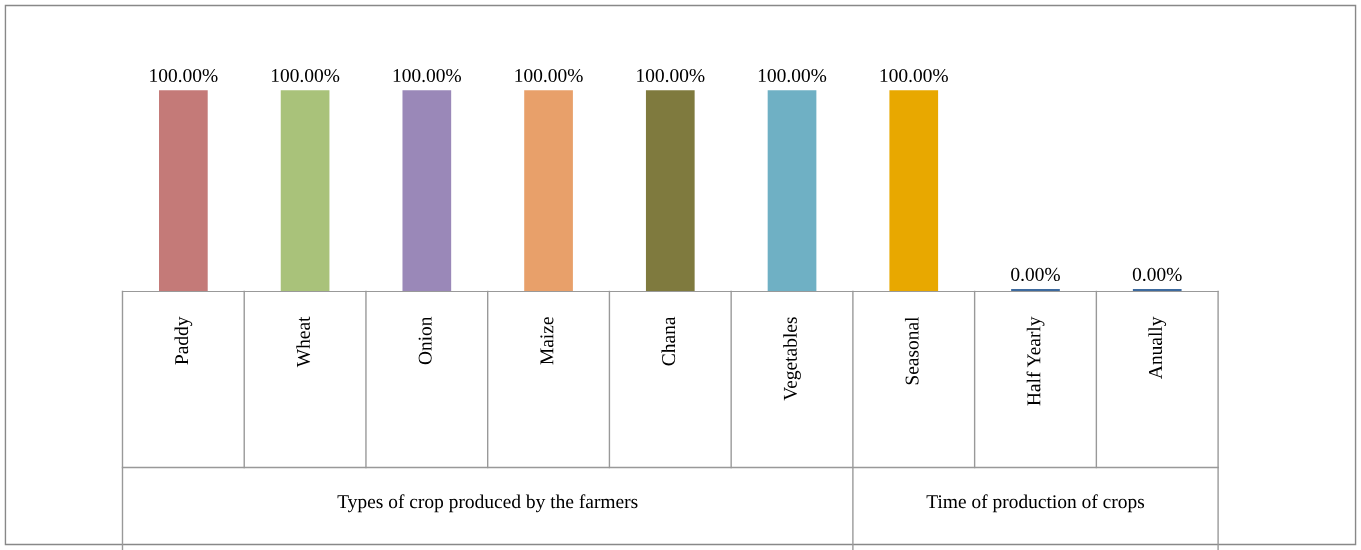  I want to click on x-tick-label: Vegetables, so click(792, 359).